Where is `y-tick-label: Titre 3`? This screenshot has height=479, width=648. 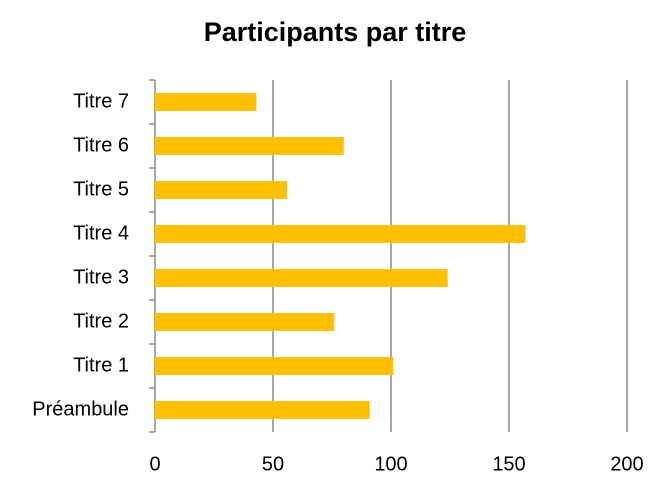 y-tick-label: Titre 3 is located at coordinates (101, 277).